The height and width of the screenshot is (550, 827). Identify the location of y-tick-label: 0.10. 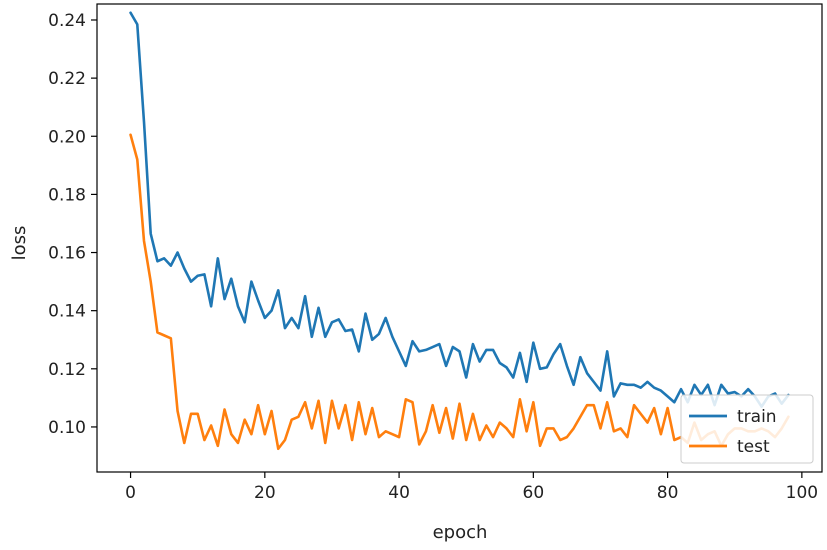
(67, 428).